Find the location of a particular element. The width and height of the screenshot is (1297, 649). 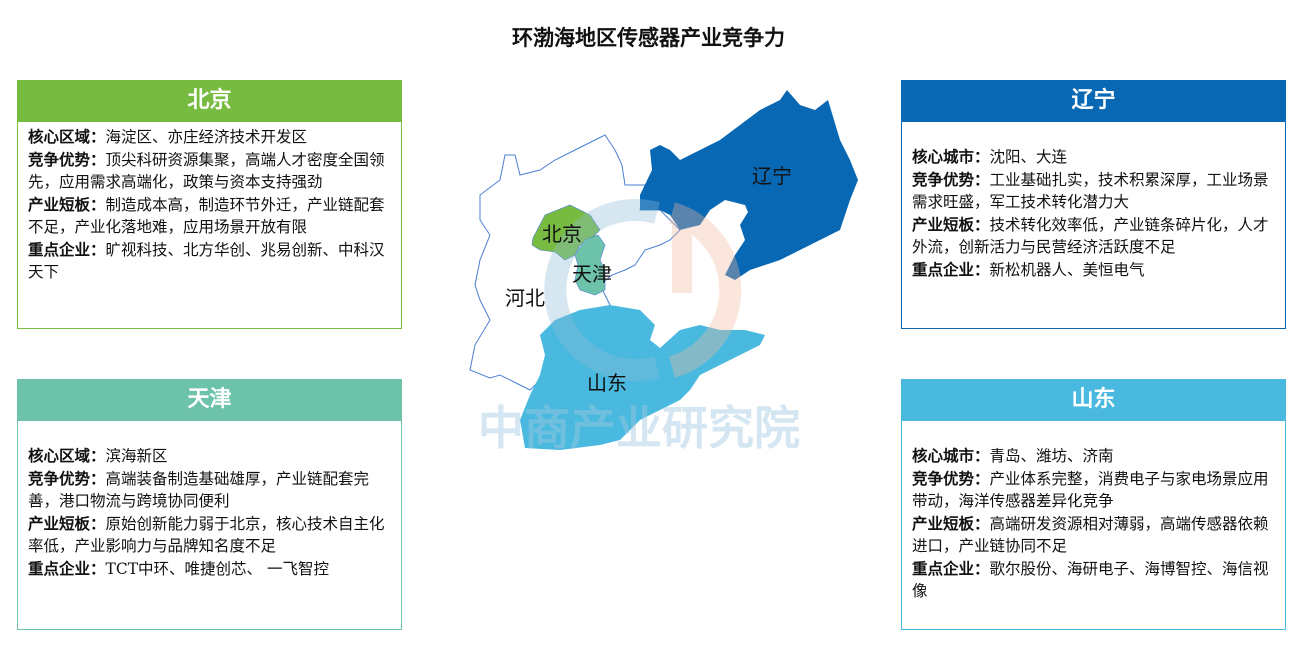

panel-title: 山东 is located at coordinates (1093, 400).